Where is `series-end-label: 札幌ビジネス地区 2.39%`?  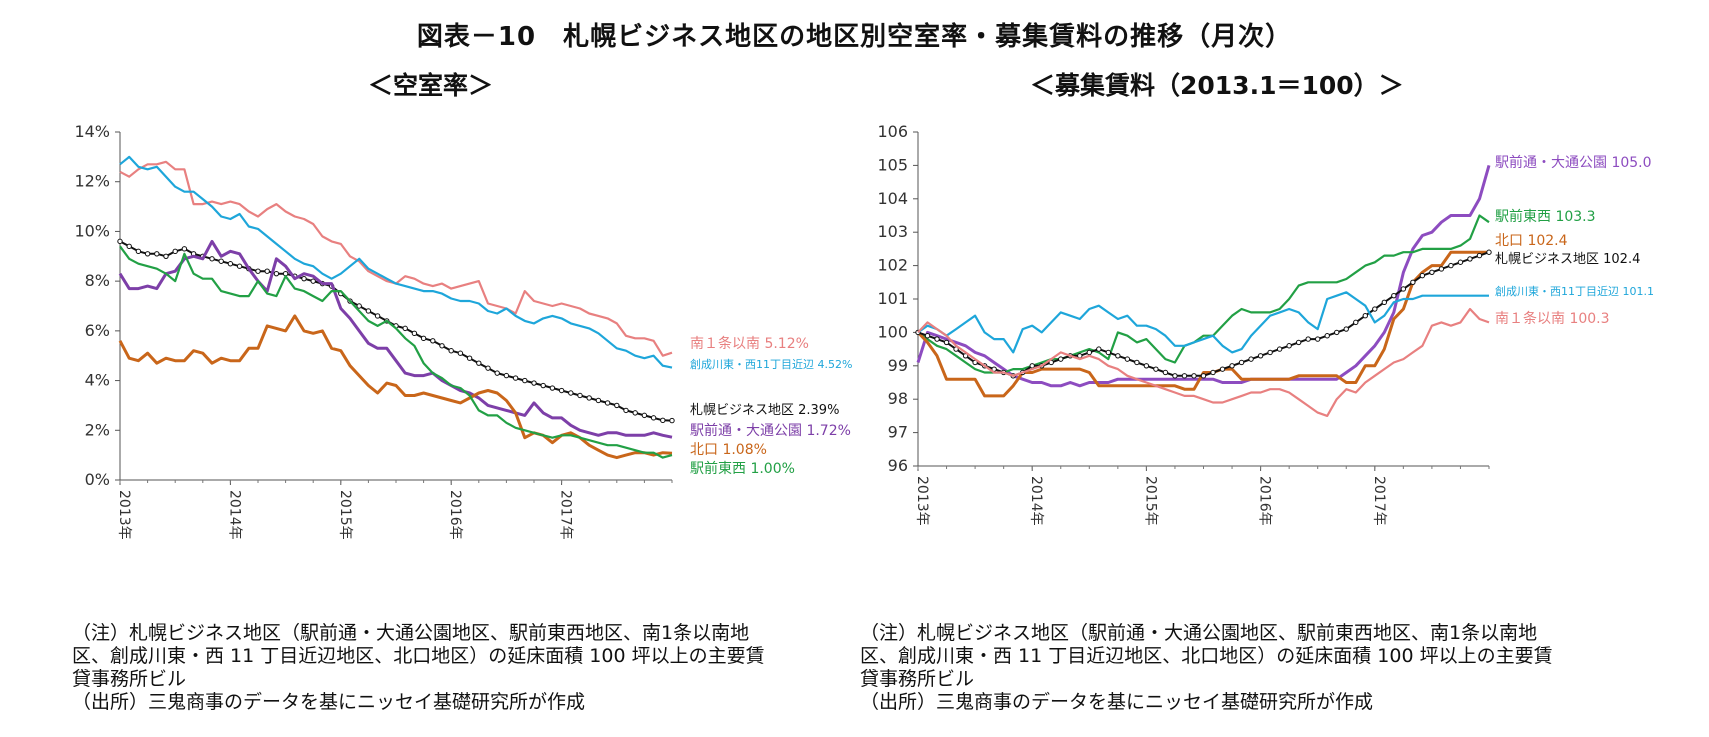 series-end-label: 札幌ビジネス地区 2.39% is located at coordinates (764, 410).